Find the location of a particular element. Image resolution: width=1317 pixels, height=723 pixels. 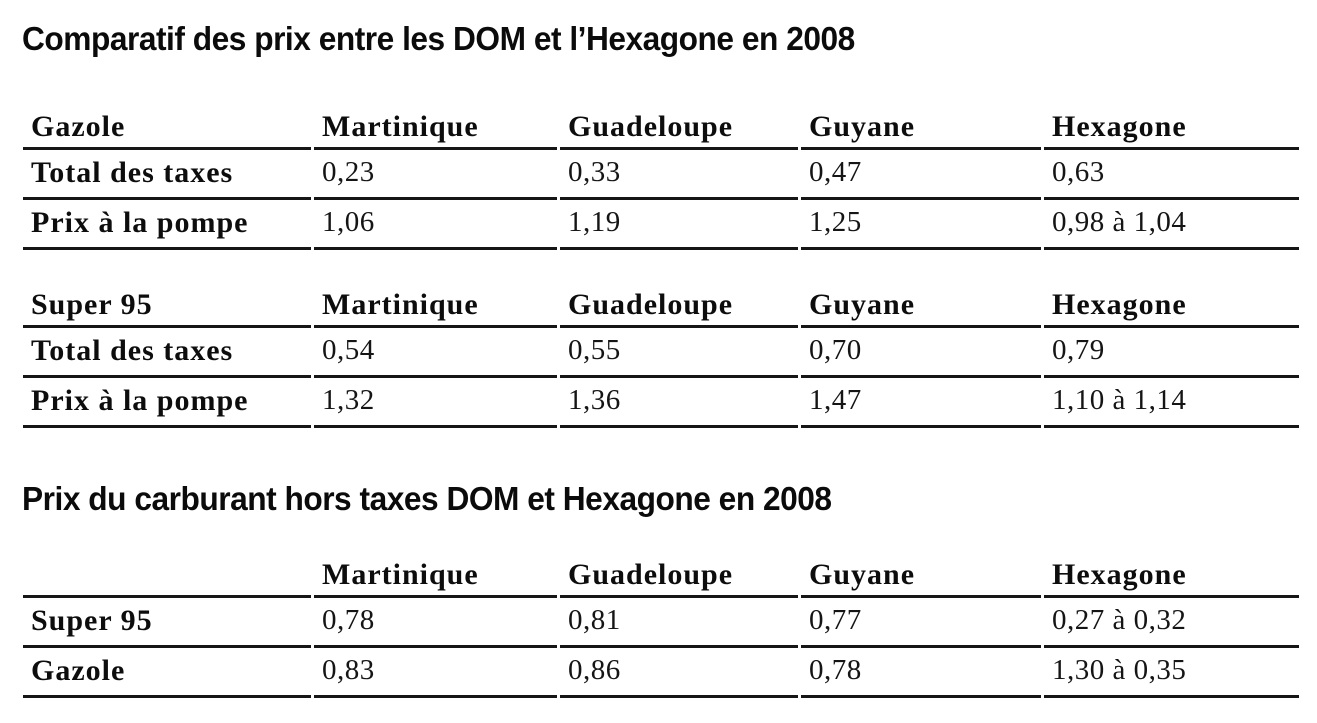

table-row: Total des taxes 0,23 0,33 0,47 0,63 is located at coordinates (661, 175).